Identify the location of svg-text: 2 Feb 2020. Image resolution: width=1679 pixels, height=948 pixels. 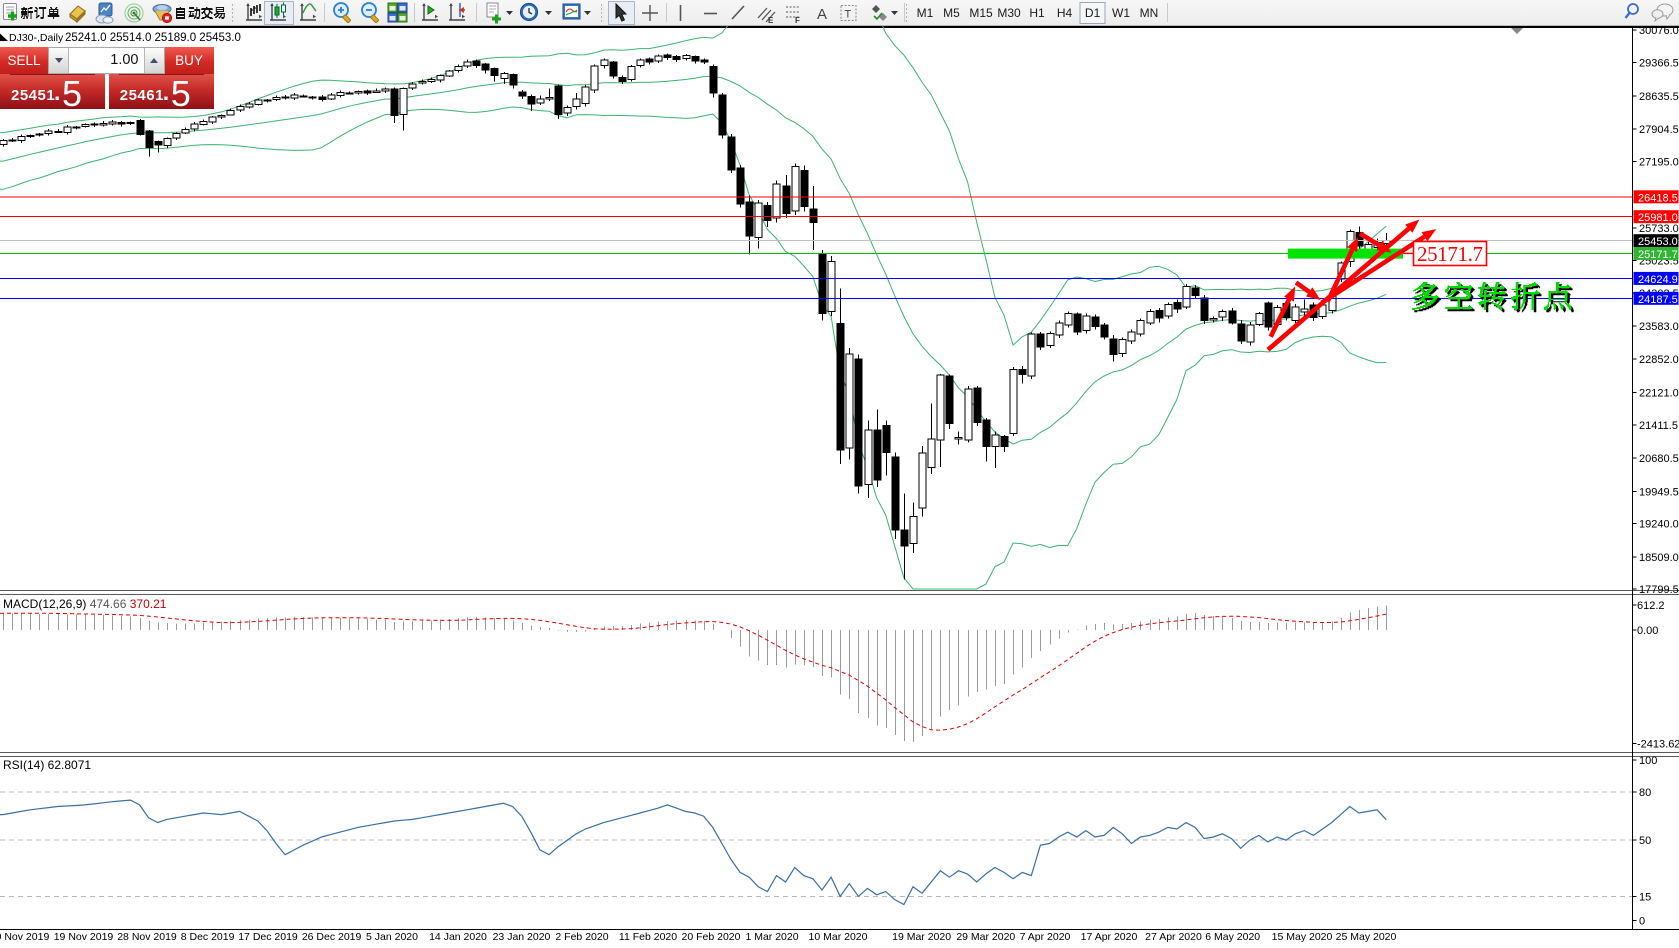
(581, 937).